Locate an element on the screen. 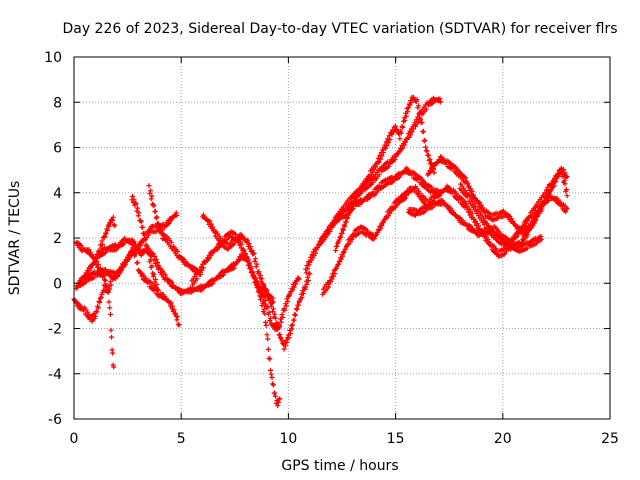 This screenshot has width=640, height=480. x-axis-label: GPS time / hours is located at coordinates (339, 466).